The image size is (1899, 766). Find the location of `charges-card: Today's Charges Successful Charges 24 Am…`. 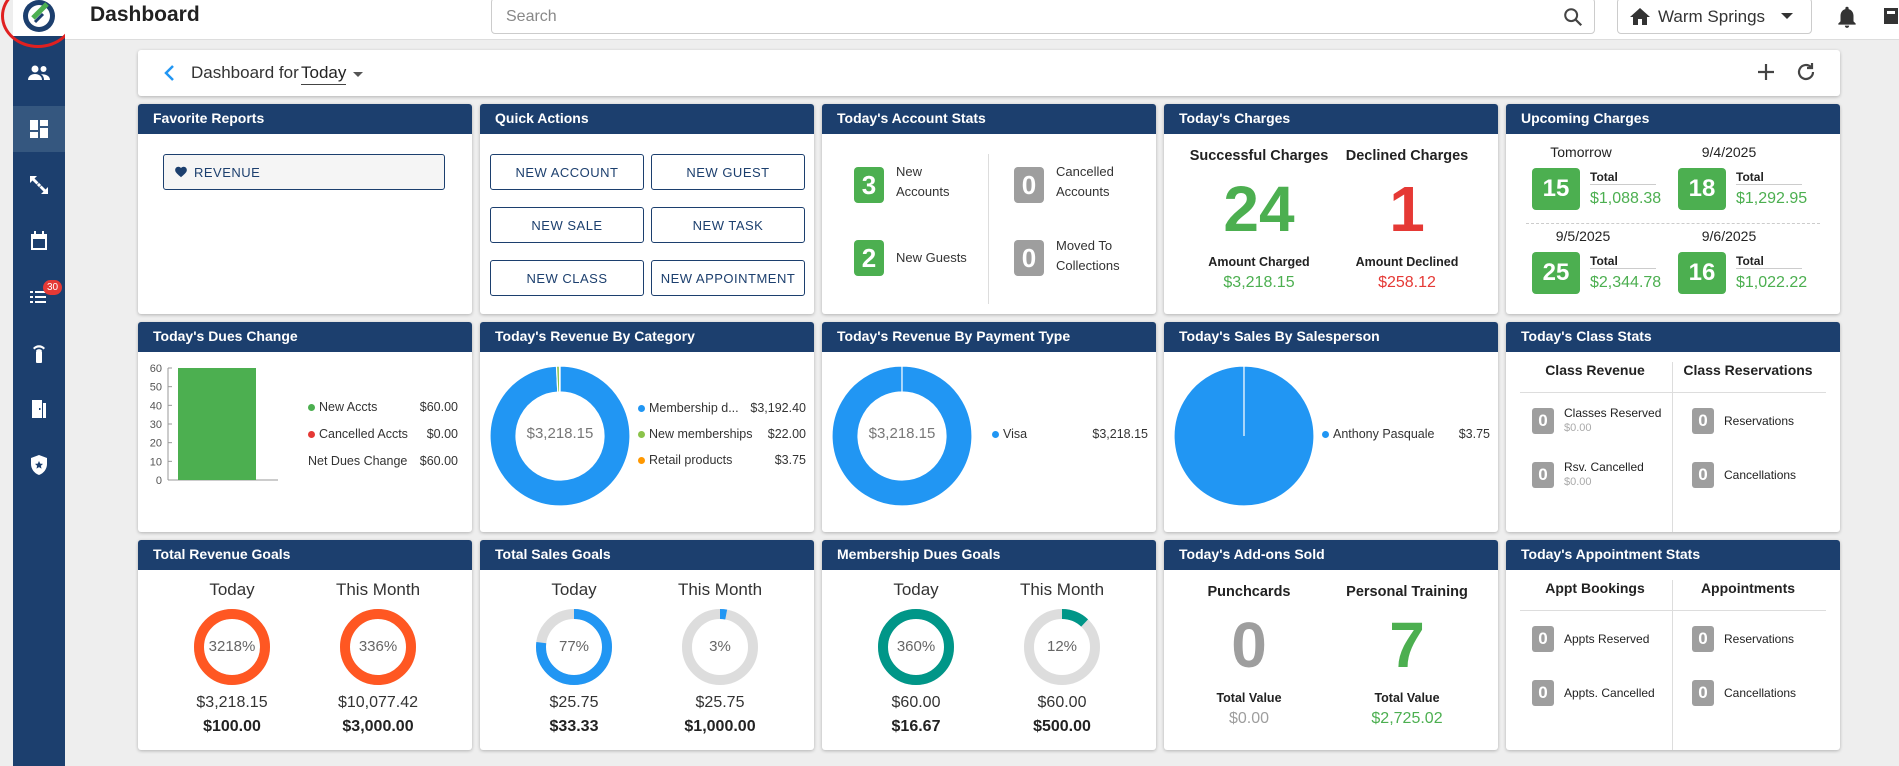

charges-card: Today's Charges Successful Charges 24 Am… is located at coordinates (1331, 209).